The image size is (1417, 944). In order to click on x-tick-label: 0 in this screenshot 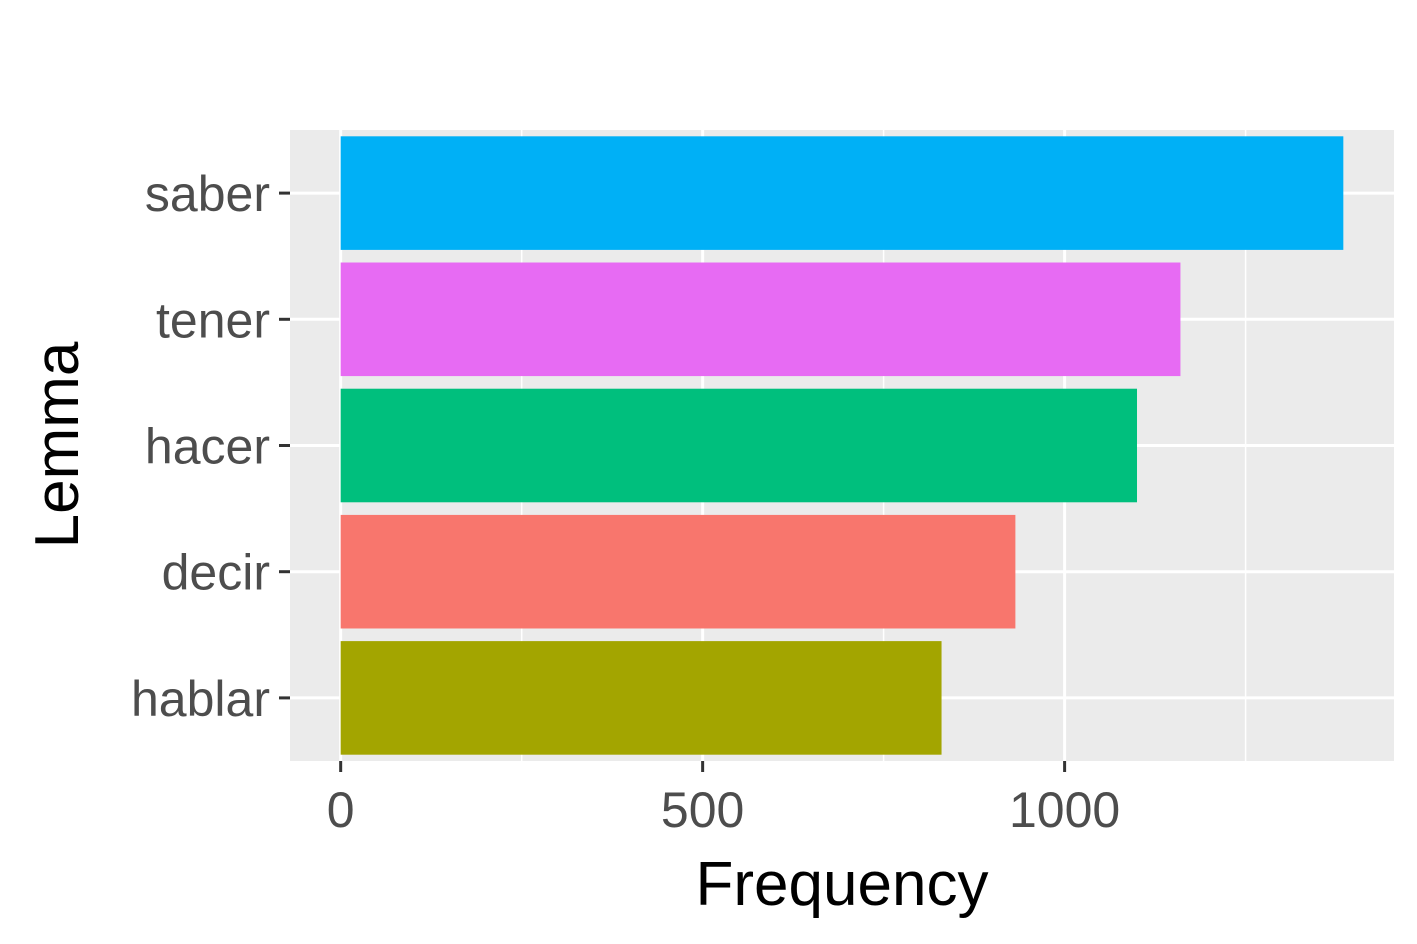, I will do `click(341, 810)`.